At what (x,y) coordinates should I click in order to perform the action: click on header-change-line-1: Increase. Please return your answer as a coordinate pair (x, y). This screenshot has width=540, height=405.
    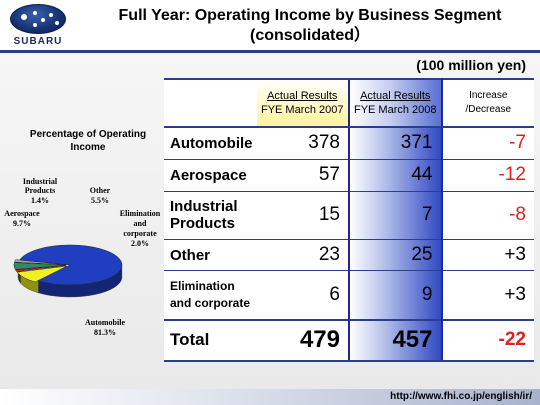
    Looking at the image, I should click on (488, 95).